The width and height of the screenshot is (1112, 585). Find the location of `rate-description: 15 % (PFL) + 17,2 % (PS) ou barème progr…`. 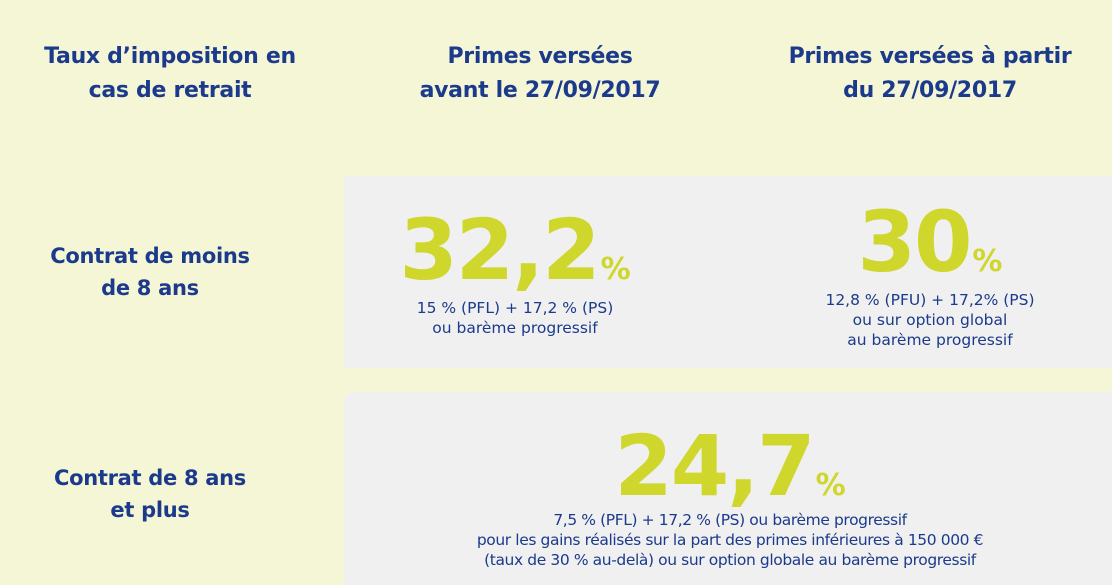

rate-description: 15 % (PFL) + 17,2 % (PS) ou barème progr… is located at coordinates (515, 318).